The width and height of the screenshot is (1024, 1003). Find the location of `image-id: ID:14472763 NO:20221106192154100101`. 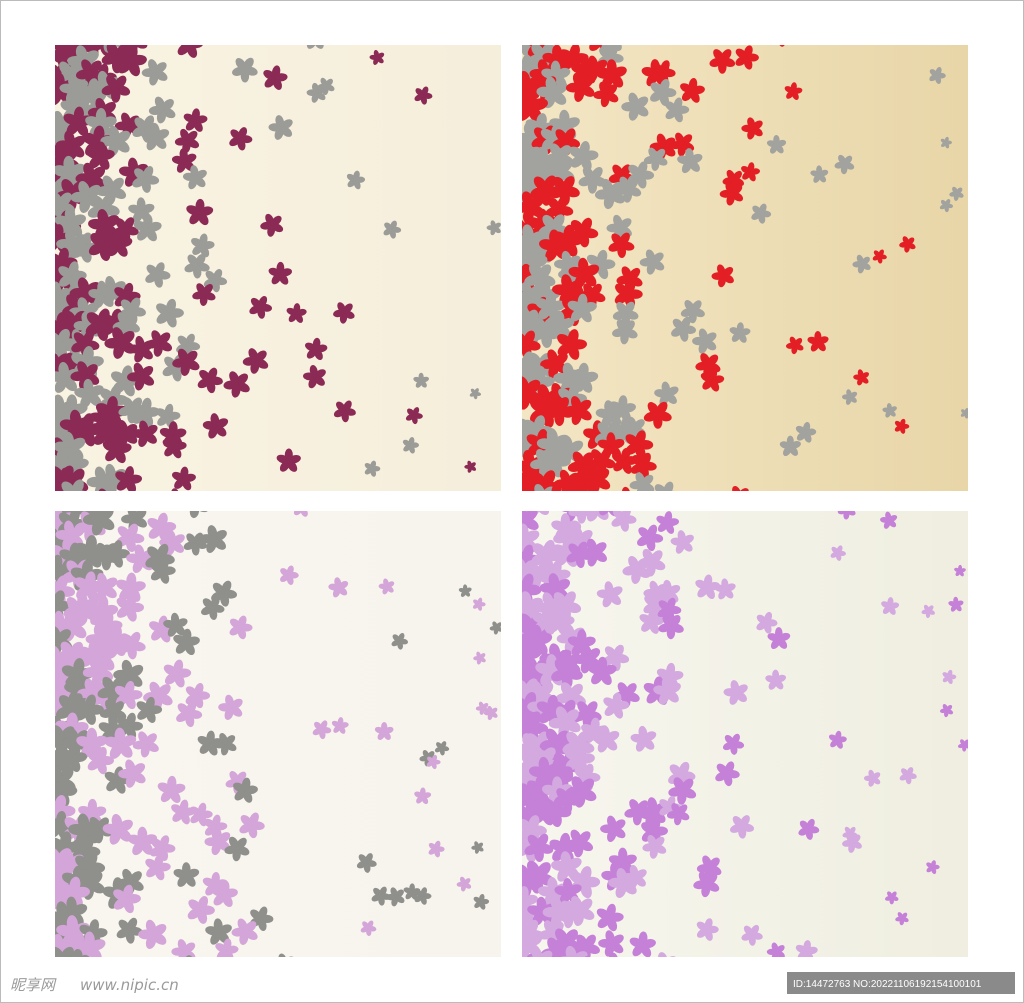

image-id: ID:14472763 NO:20221106192154100101 is located at coordinates (887, 984).